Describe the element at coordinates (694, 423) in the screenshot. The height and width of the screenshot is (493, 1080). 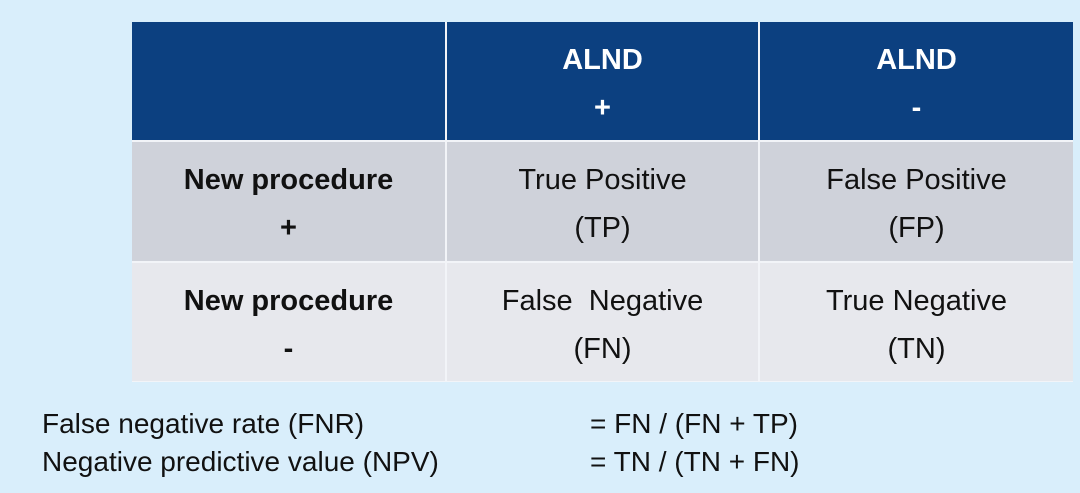
I see `formula-expression: = FN / (FN + TP)` at that location.